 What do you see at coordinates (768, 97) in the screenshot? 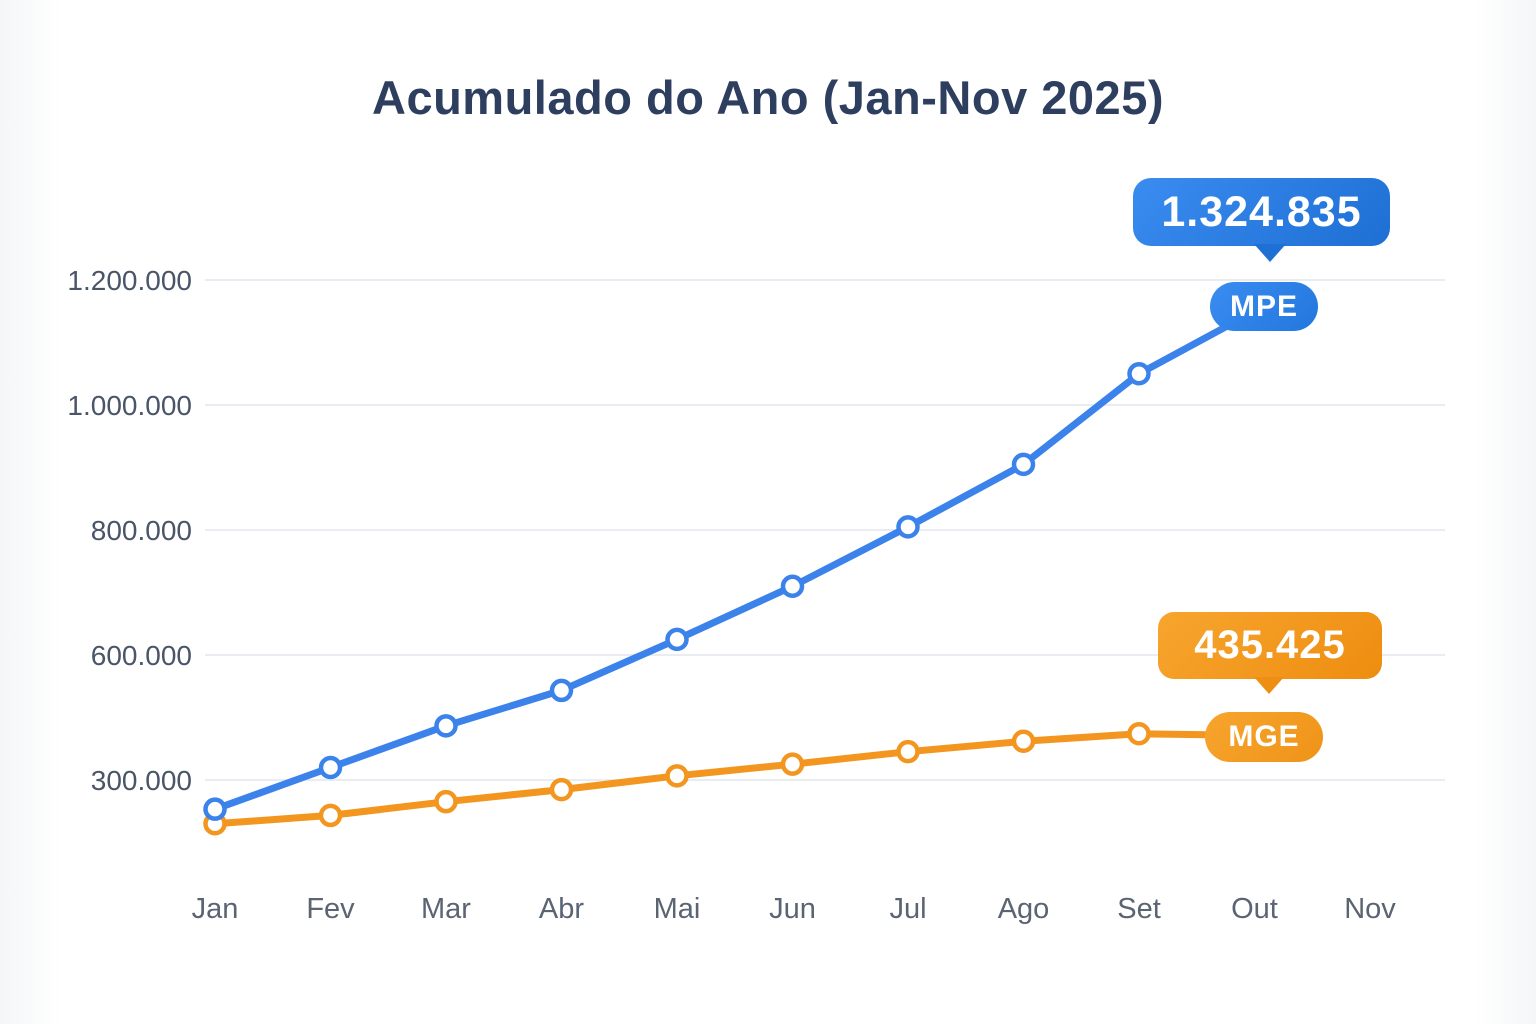
I see `chart-title: Acumulado do Ano (Jan-Nov 2025)` at bounding box center [768, 97].